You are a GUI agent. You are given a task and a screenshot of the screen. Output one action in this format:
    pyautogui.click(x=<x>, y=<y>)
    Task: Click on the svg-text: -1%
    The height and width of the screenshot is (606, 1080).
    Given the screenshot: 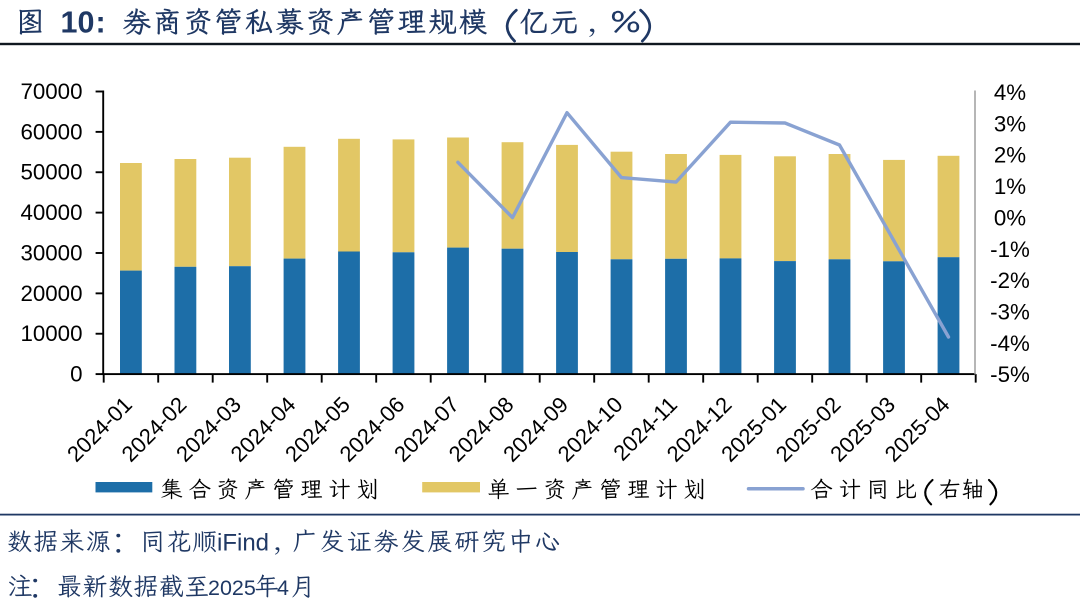 What is the action you would take?
    pyautogui.click(x=1010, y=249)
    